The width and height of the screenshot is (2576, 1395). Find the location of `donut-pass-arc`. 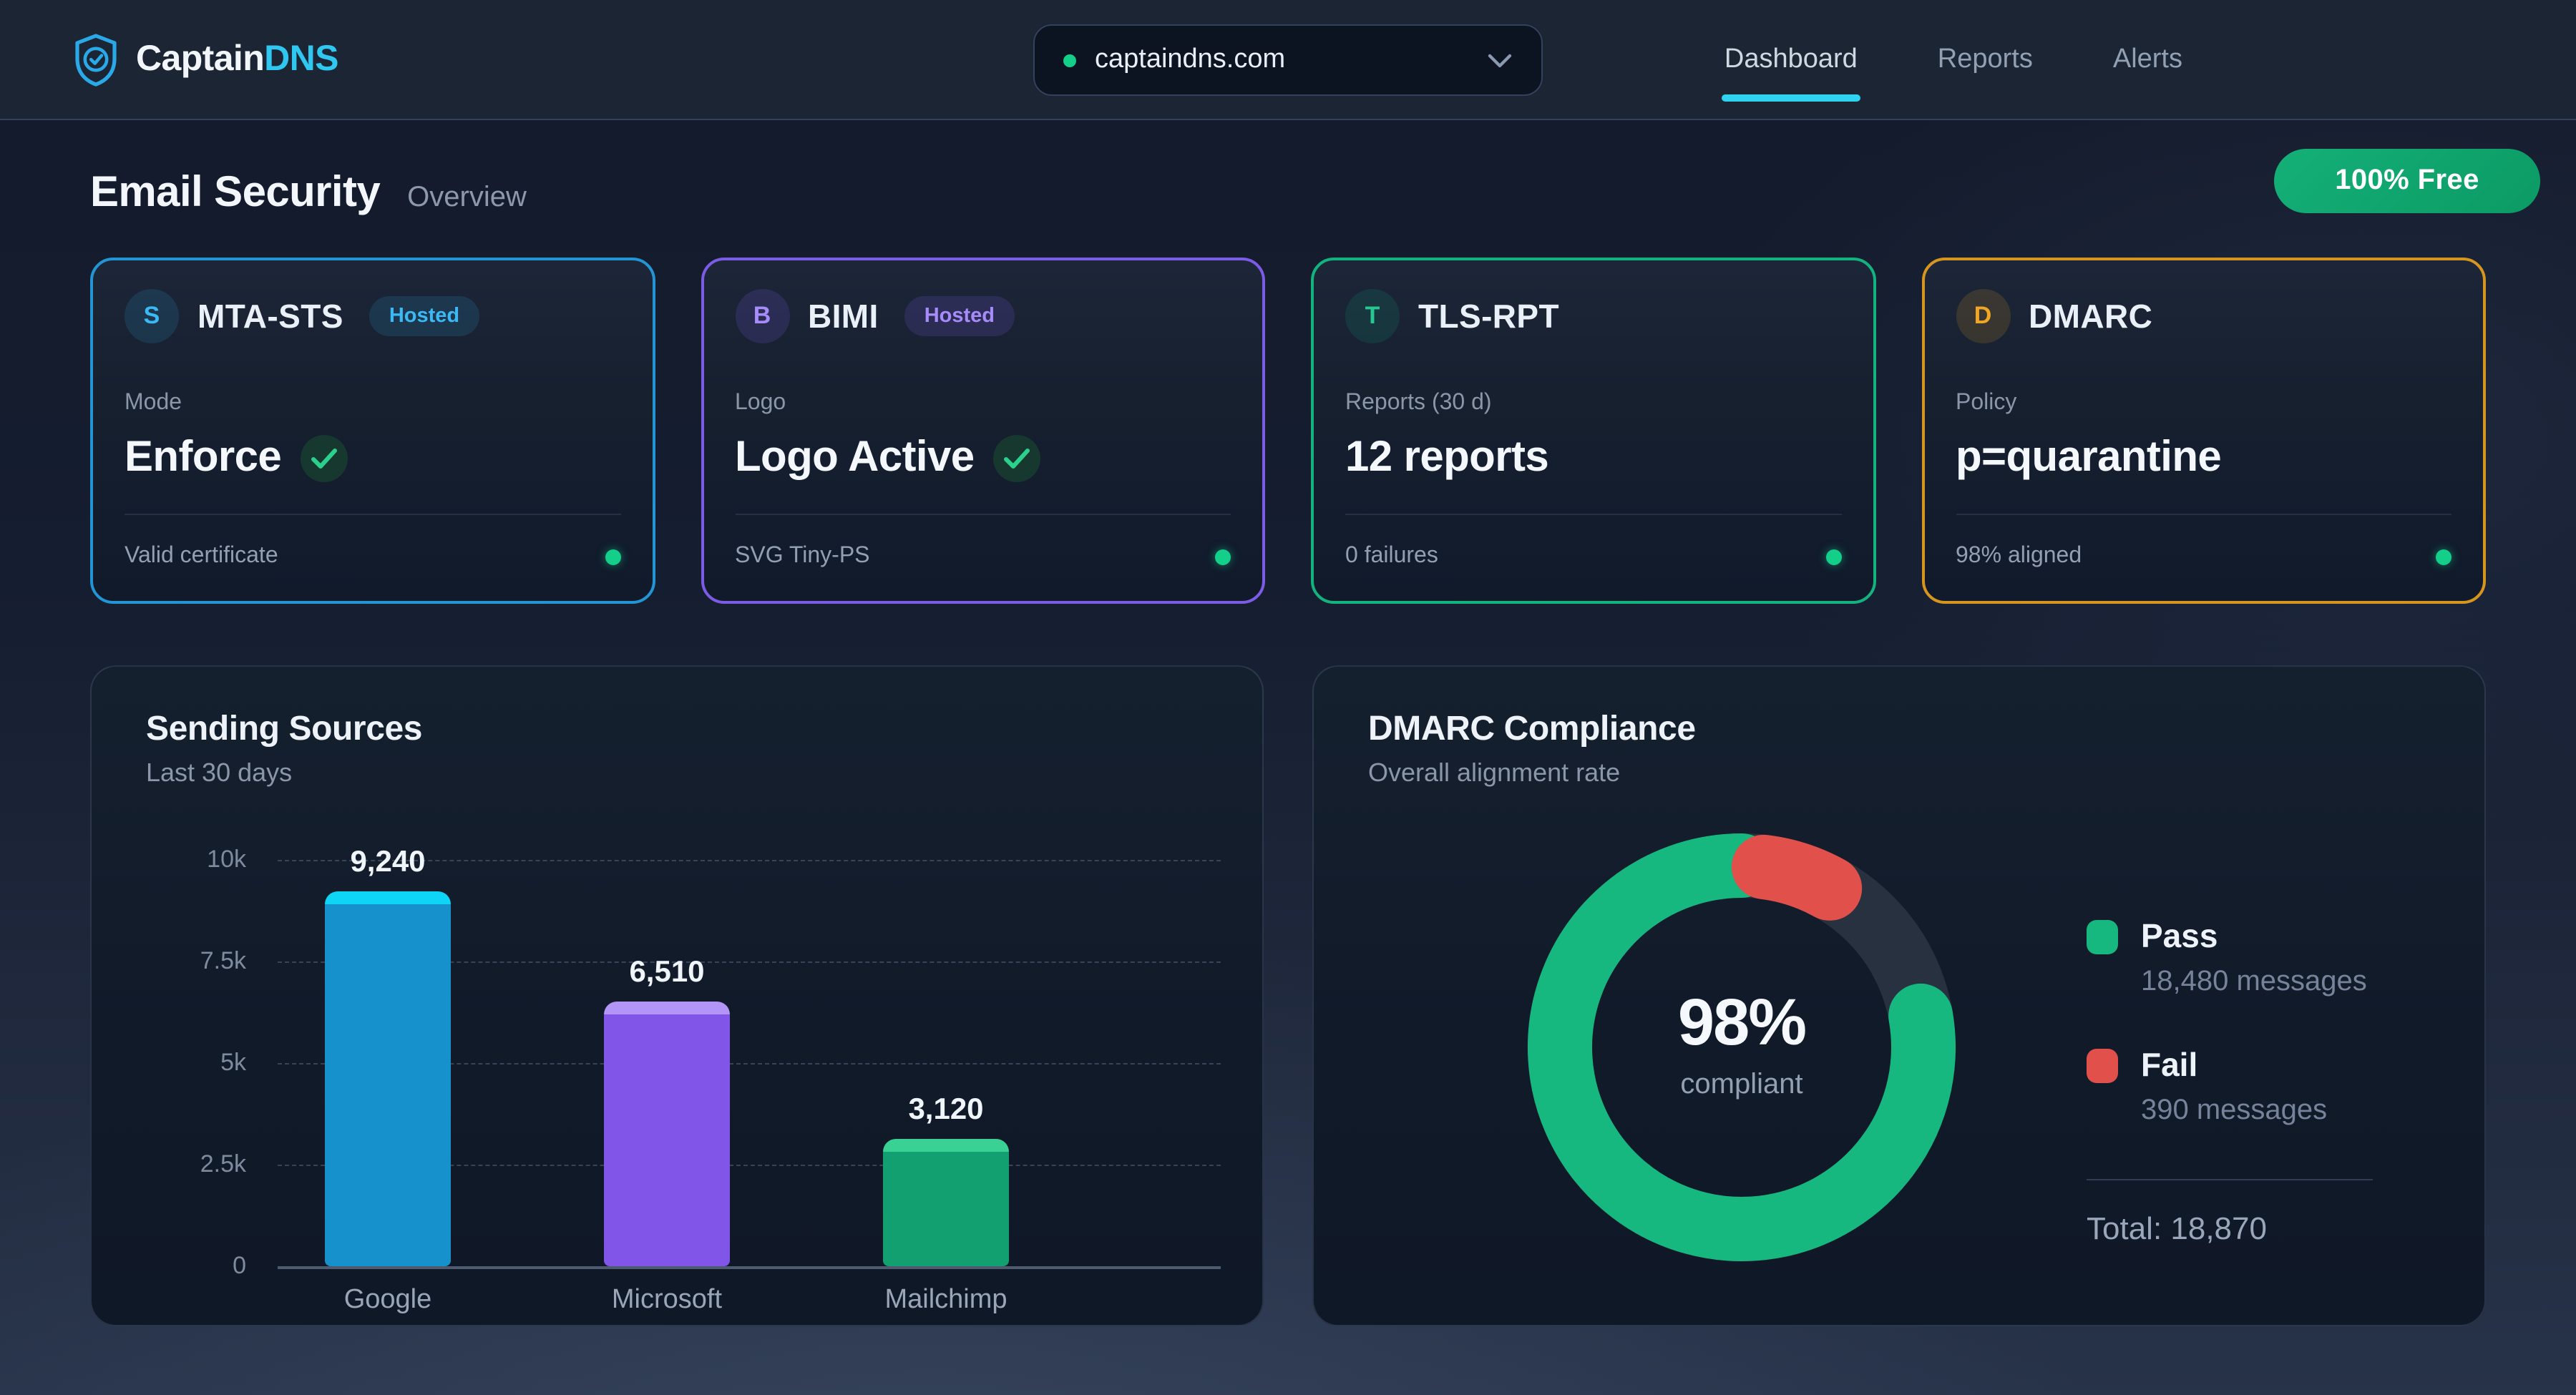

donut-pass-arc is located at coordinates (1742, 1047).